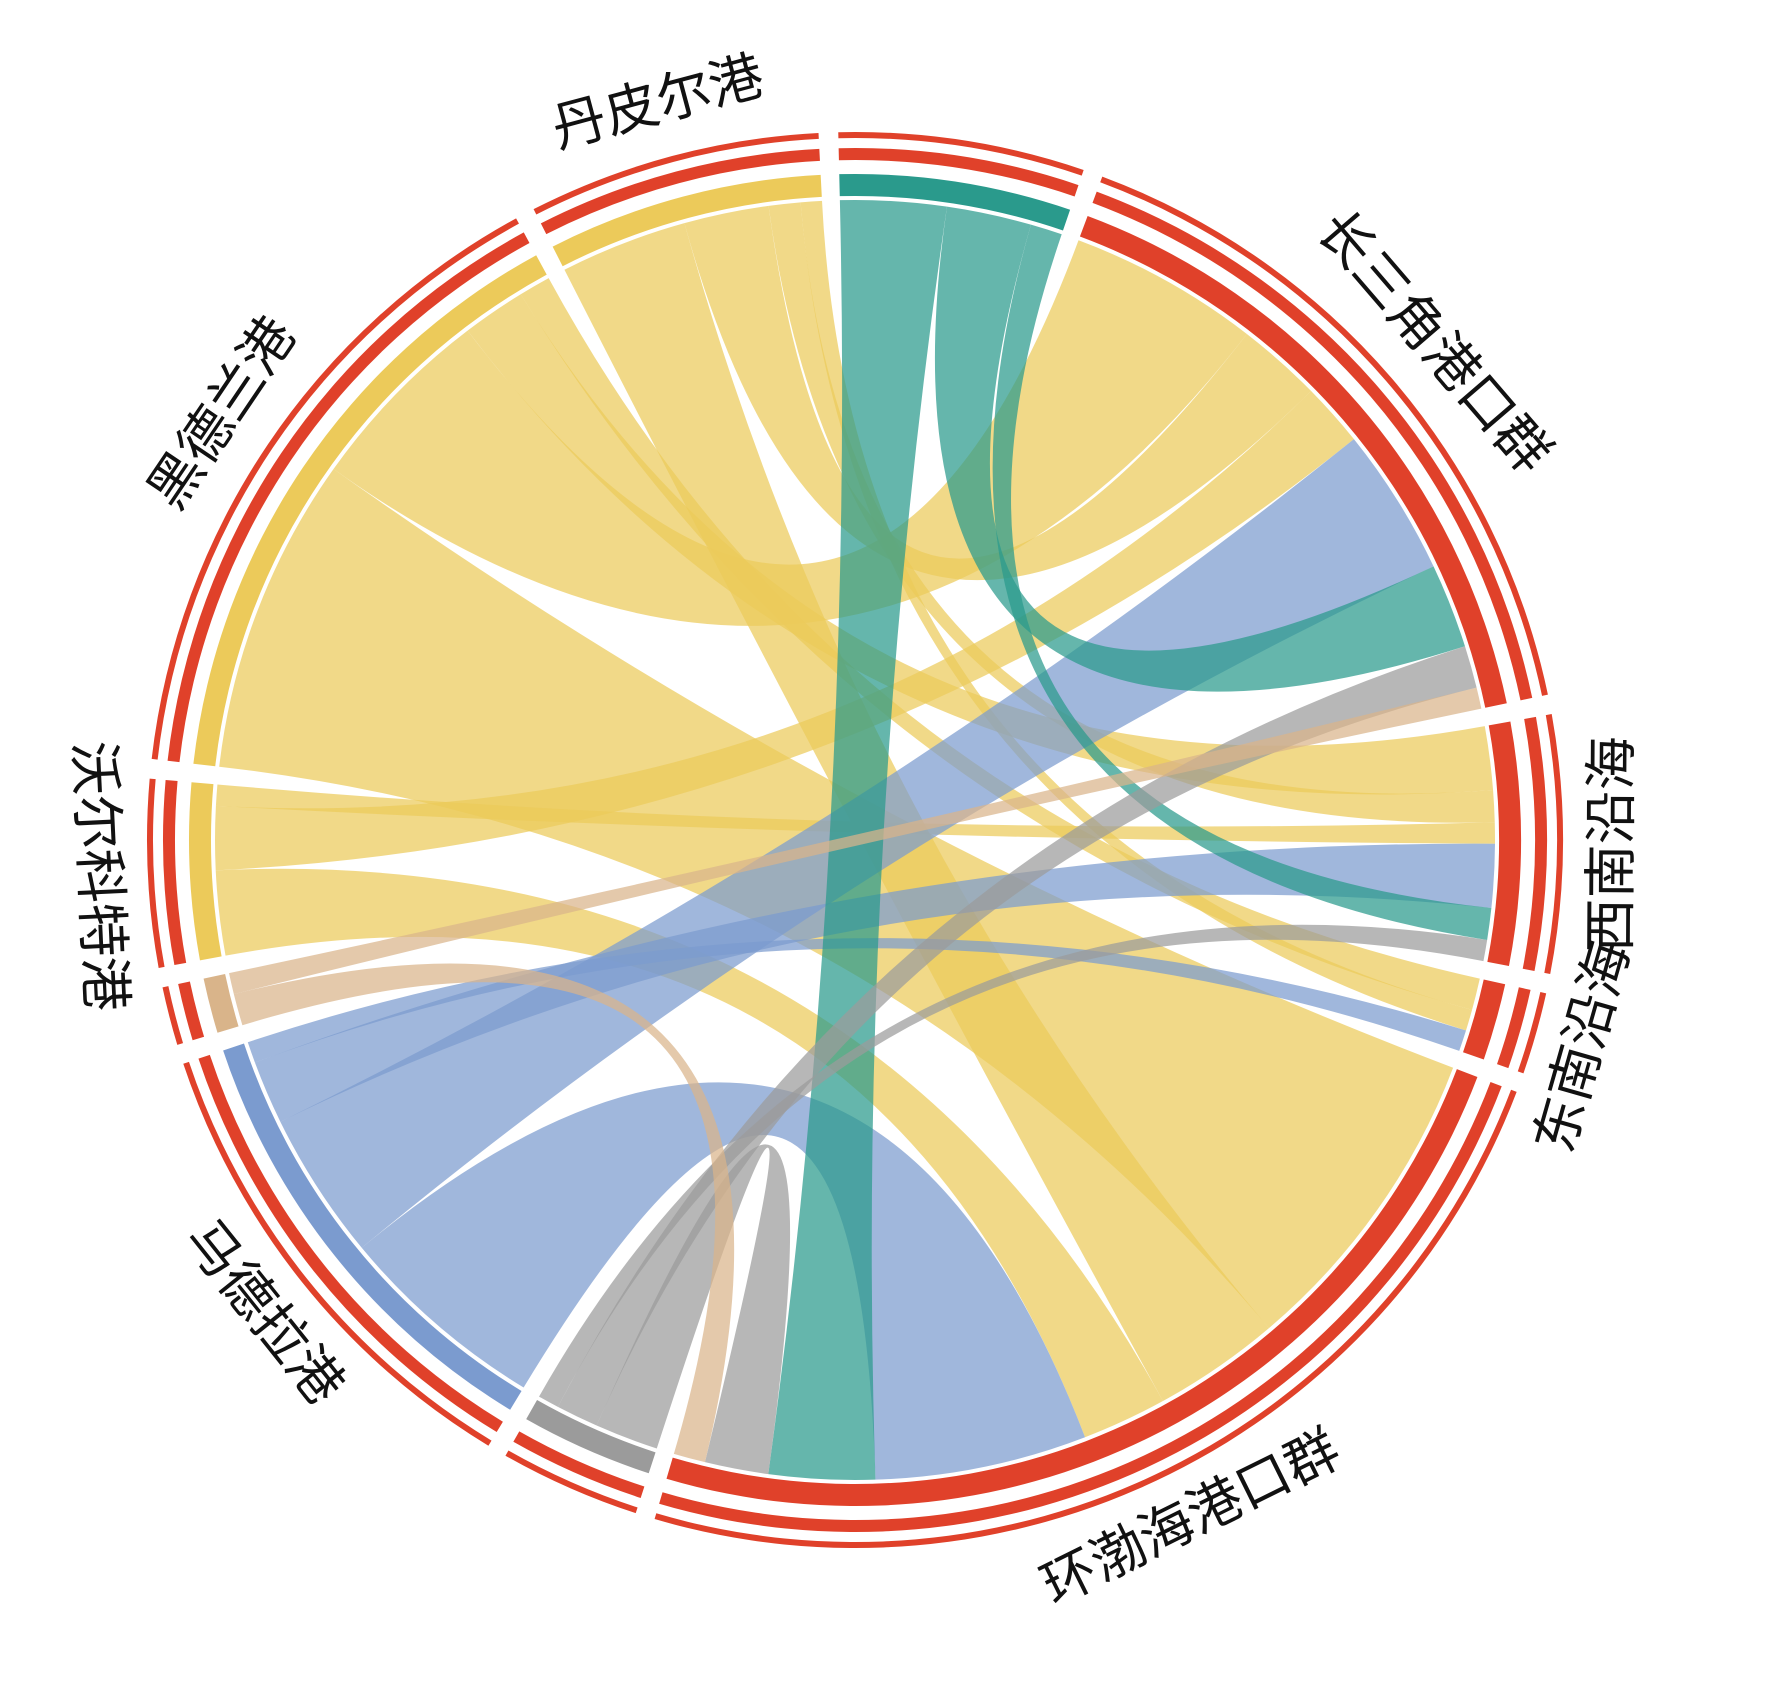 Image resolution: width=1792 pixels, height=1691 pixels. I want to click on group-label: 黑德兰港, so click(221, 413).